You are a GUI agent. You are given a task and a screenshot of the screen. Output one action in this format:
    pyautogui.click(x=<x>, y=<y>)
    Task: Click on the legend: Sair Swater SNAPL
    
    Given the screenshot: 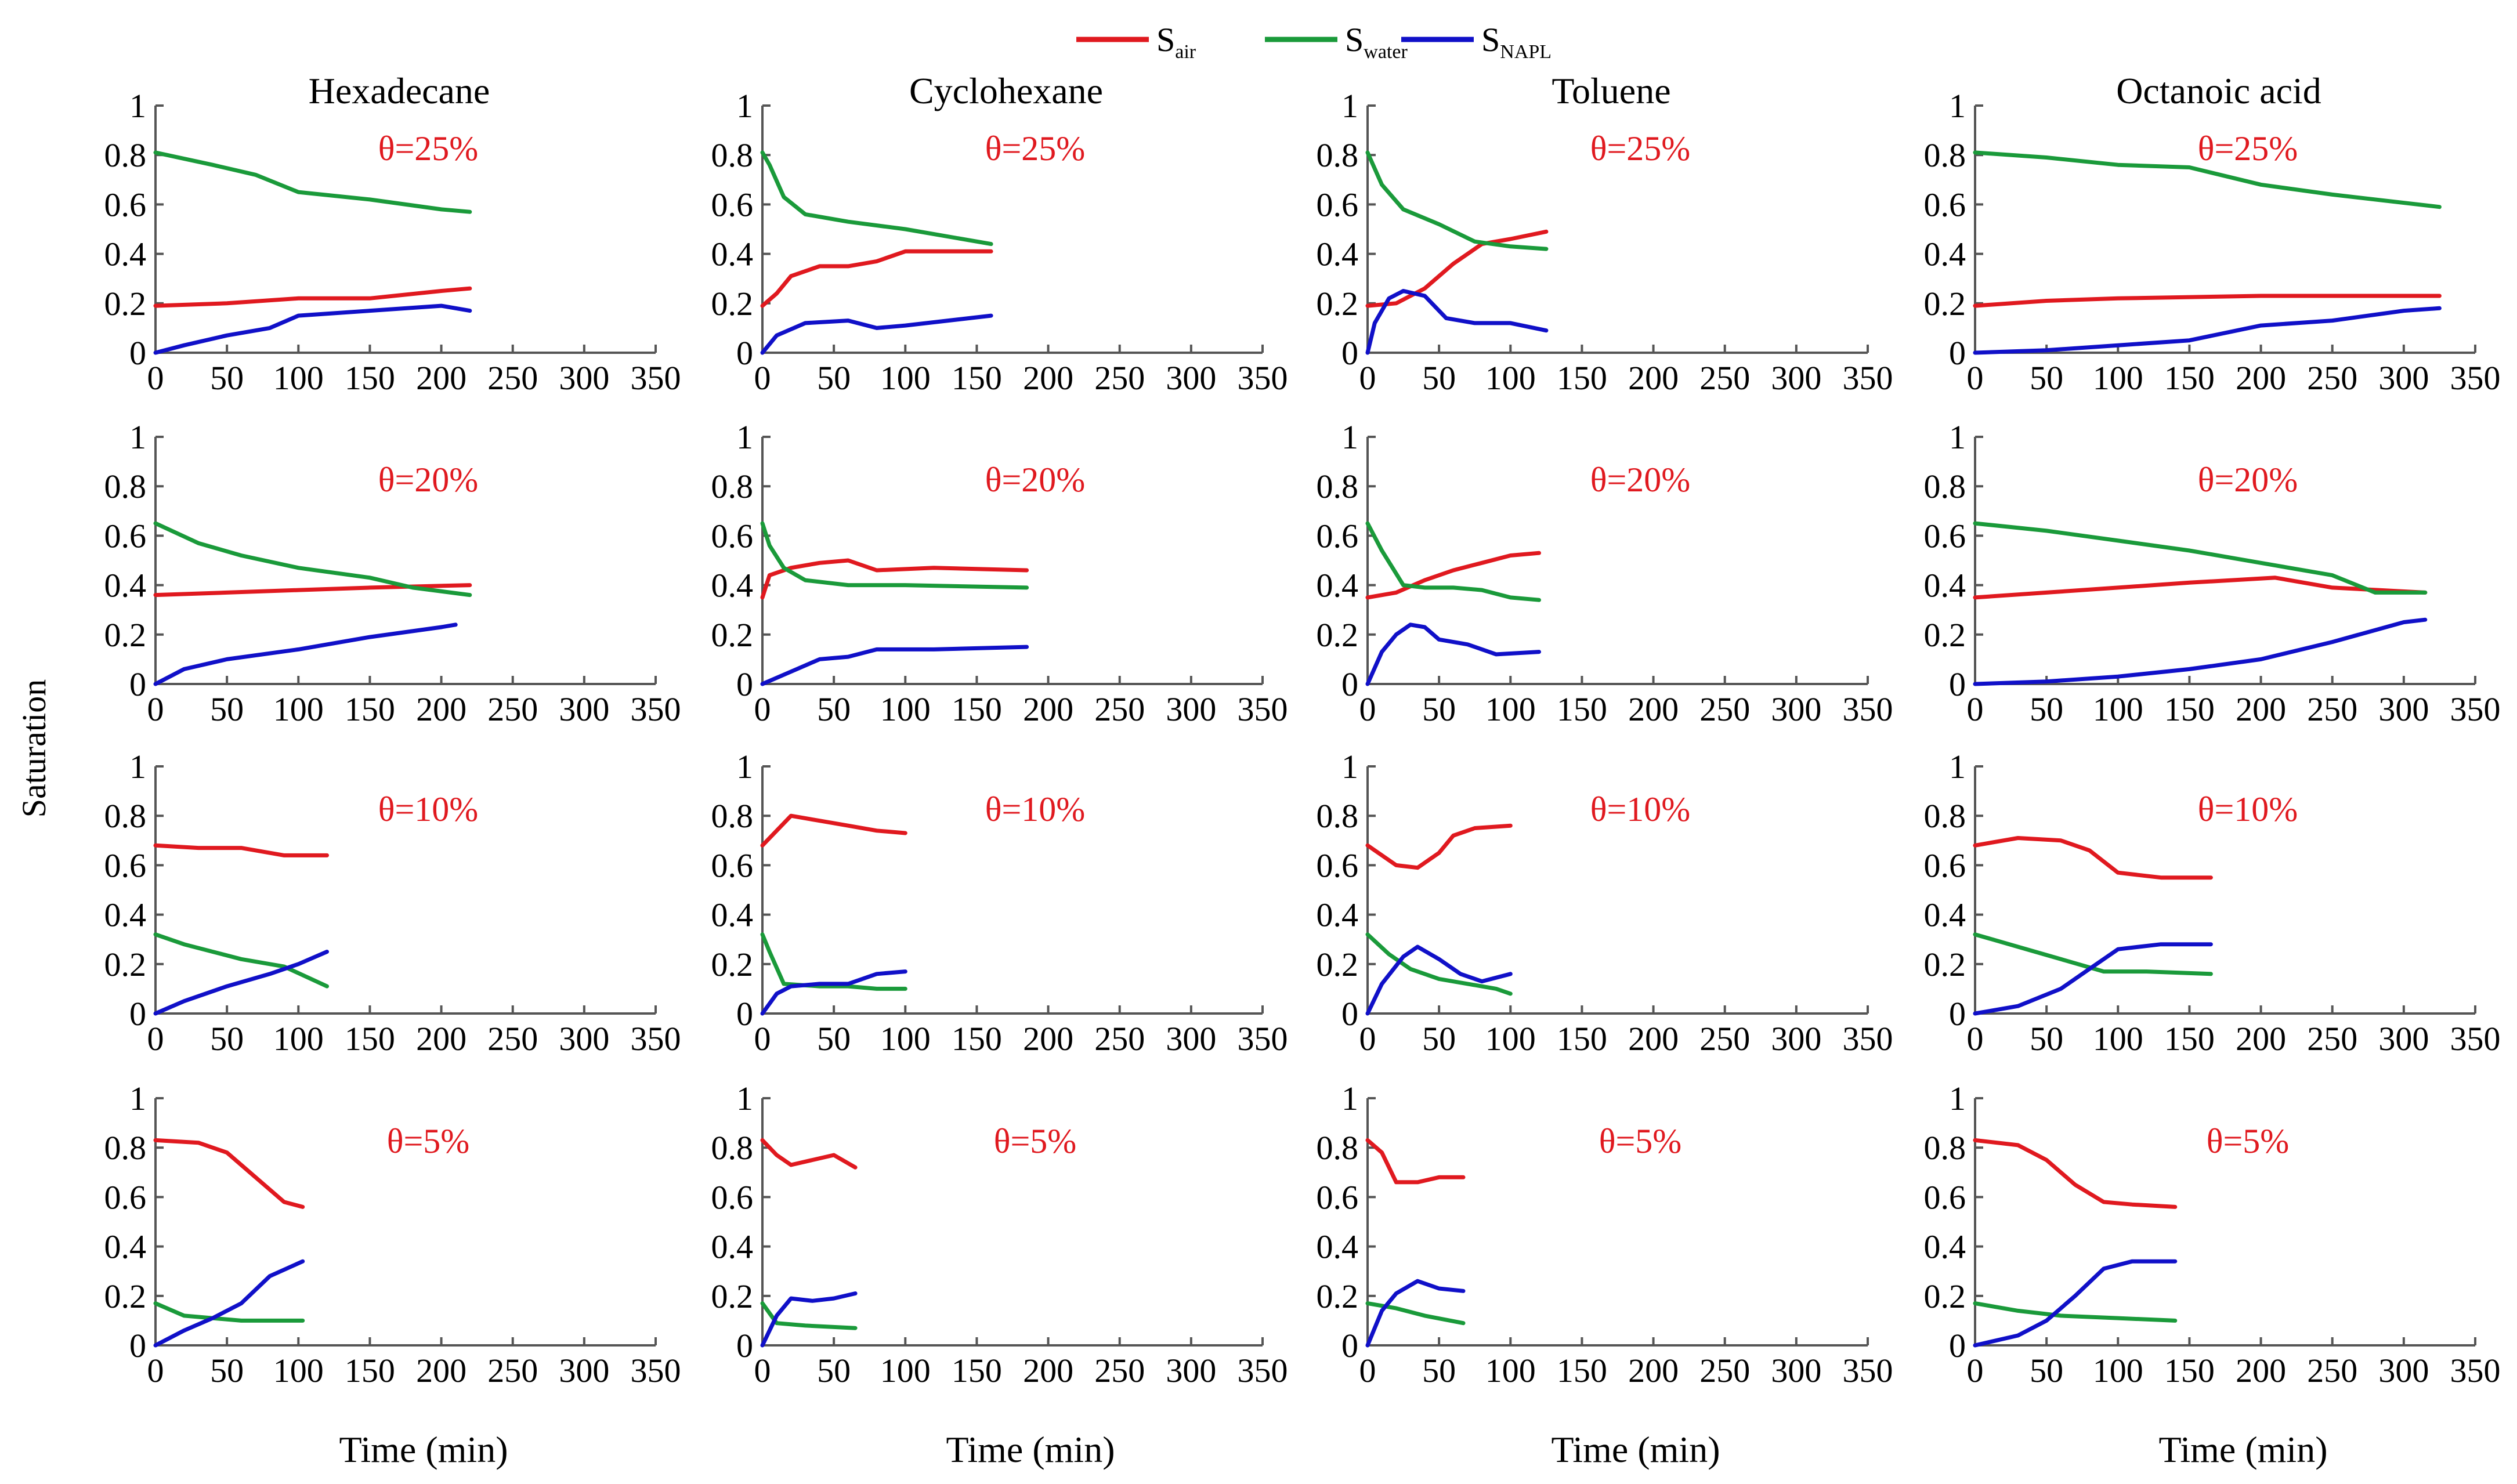 What is the action you would take?
    pyautogui.click(x=1314, y=42)
    